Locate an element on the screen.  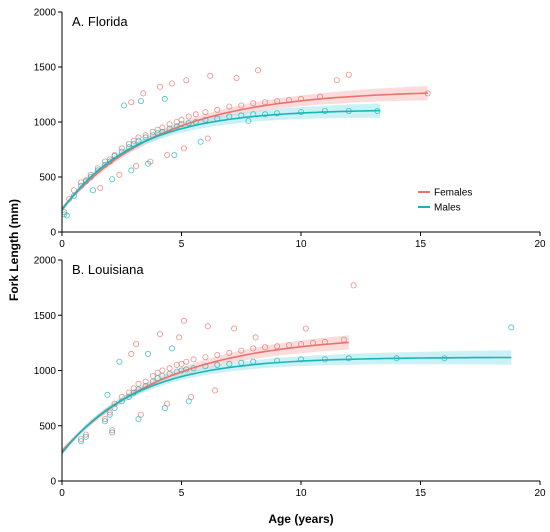
confidence-band-females is located at coordinates (205, 394).